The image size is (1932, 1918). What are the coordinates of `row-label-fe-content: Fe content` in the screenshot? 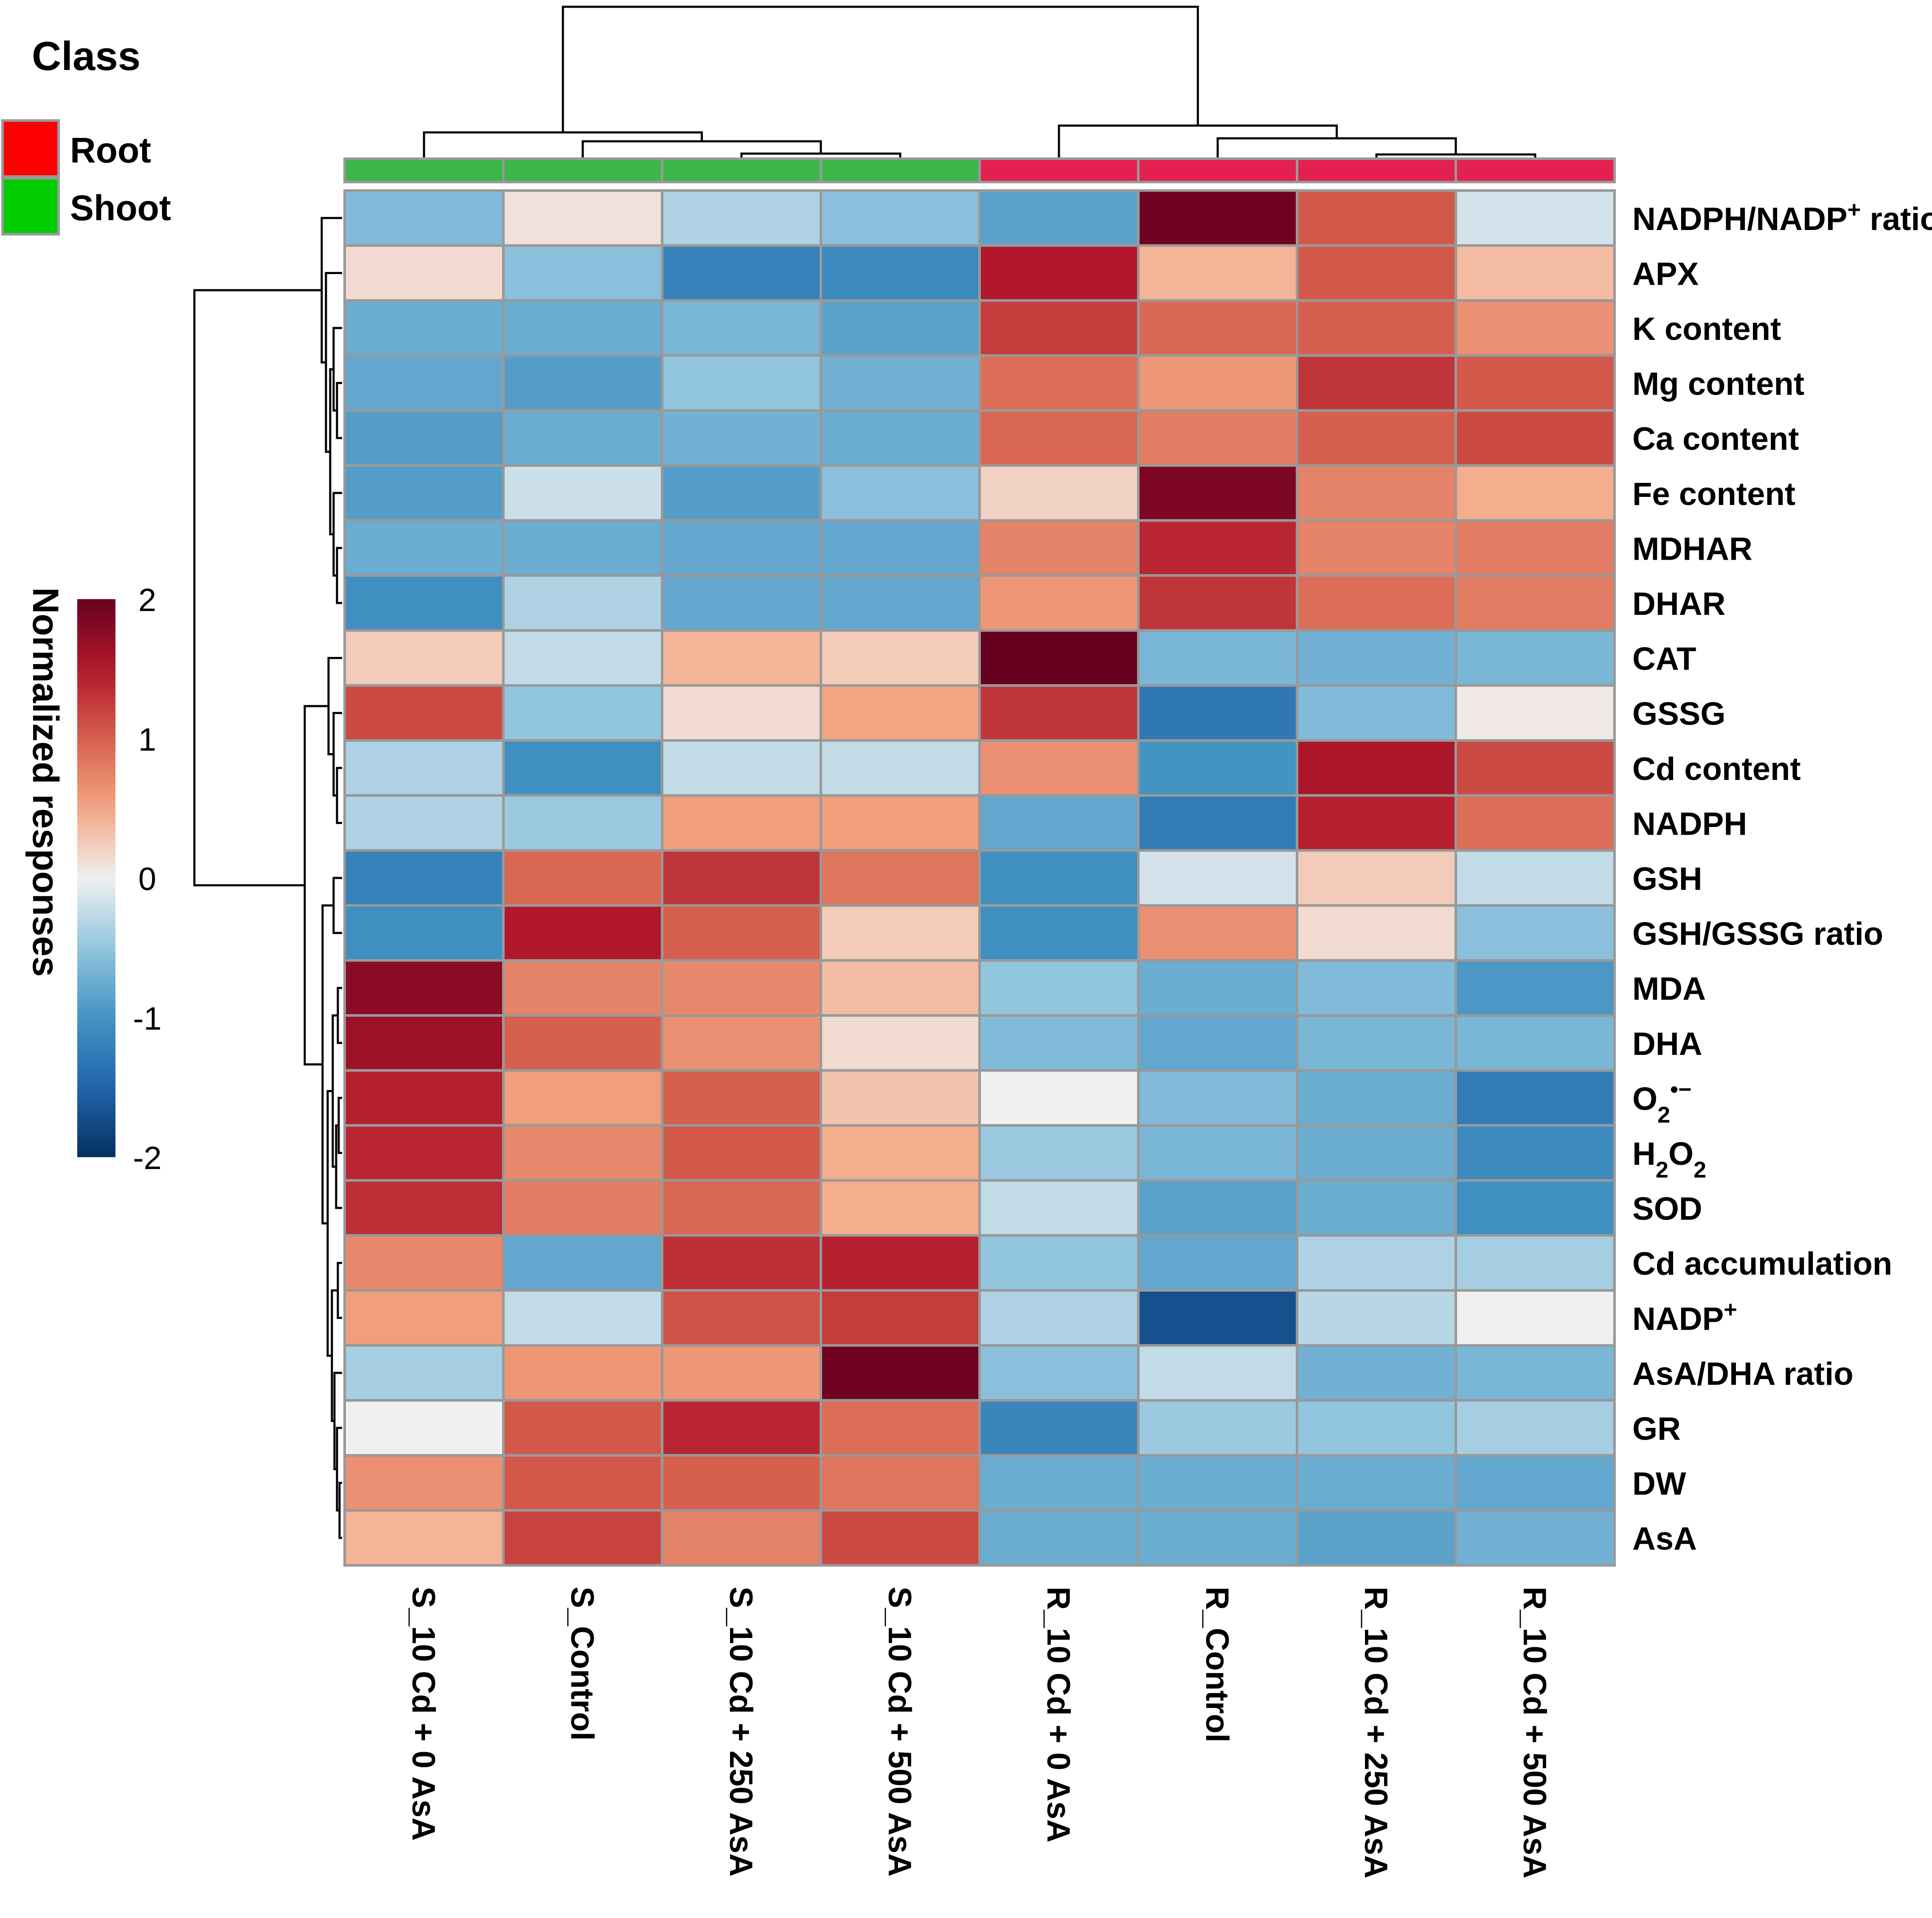 It's located at (1713, 494).